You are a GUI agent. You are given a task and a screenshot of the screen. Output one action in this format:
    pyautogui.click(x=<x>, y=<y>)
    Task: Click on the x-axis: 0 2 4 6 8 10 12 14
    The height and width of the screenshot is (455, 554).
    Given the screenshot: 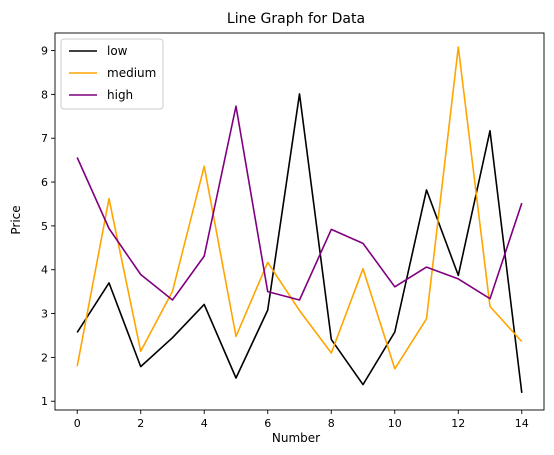 What is the action you would take?
    pyautogui.click(x=301, y=420)
    